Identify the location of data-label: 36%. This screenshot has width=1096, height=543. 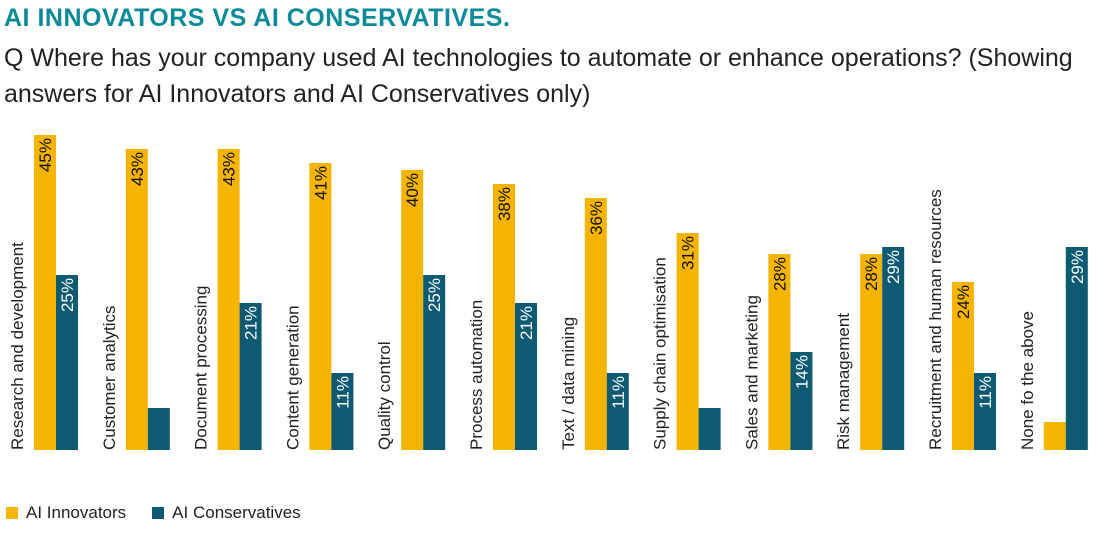
(596, 218).